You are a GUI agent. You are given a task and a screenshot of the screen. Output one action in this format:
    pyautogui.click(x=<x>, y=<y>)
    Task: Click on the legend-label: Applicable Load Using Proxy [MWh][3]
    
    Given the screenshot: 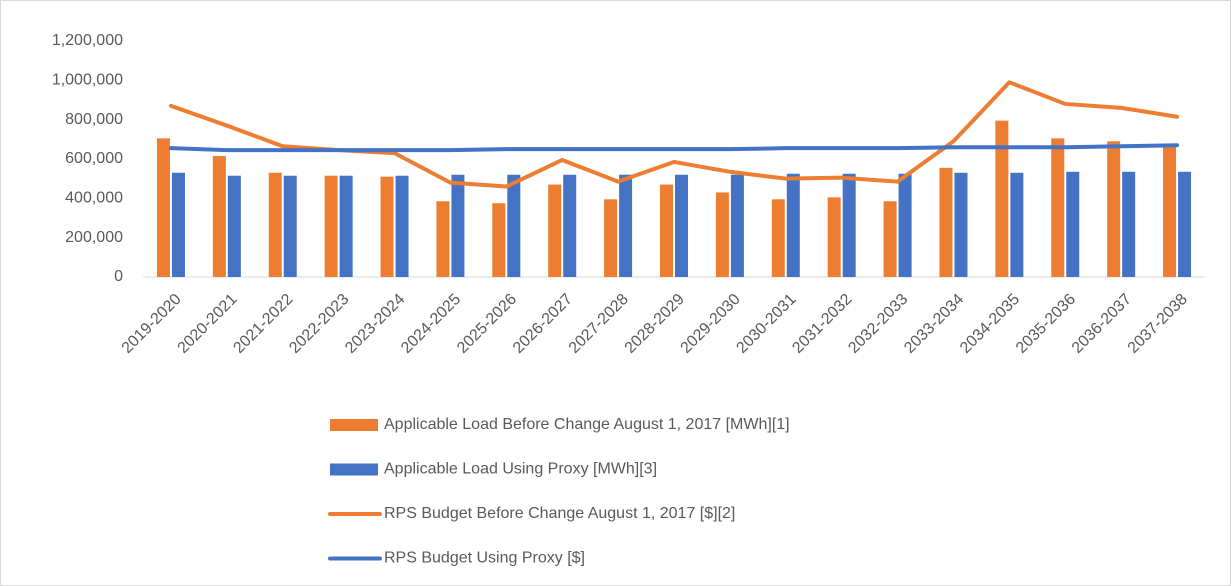 What is the action you would take?
    pyautogui.click(x=520, y=469)
    